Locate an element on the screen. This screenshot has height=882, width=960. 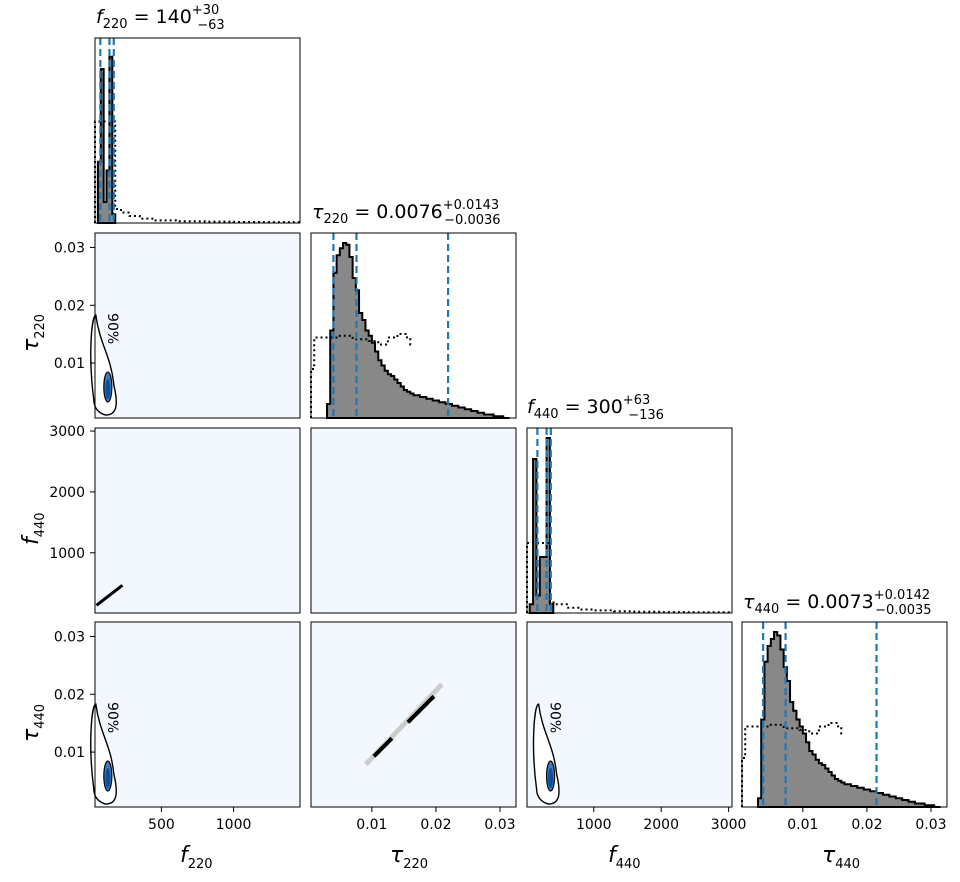
panel-f440-tau440: 90% 1000 2000 3000 is located at coordinates (636, 727).